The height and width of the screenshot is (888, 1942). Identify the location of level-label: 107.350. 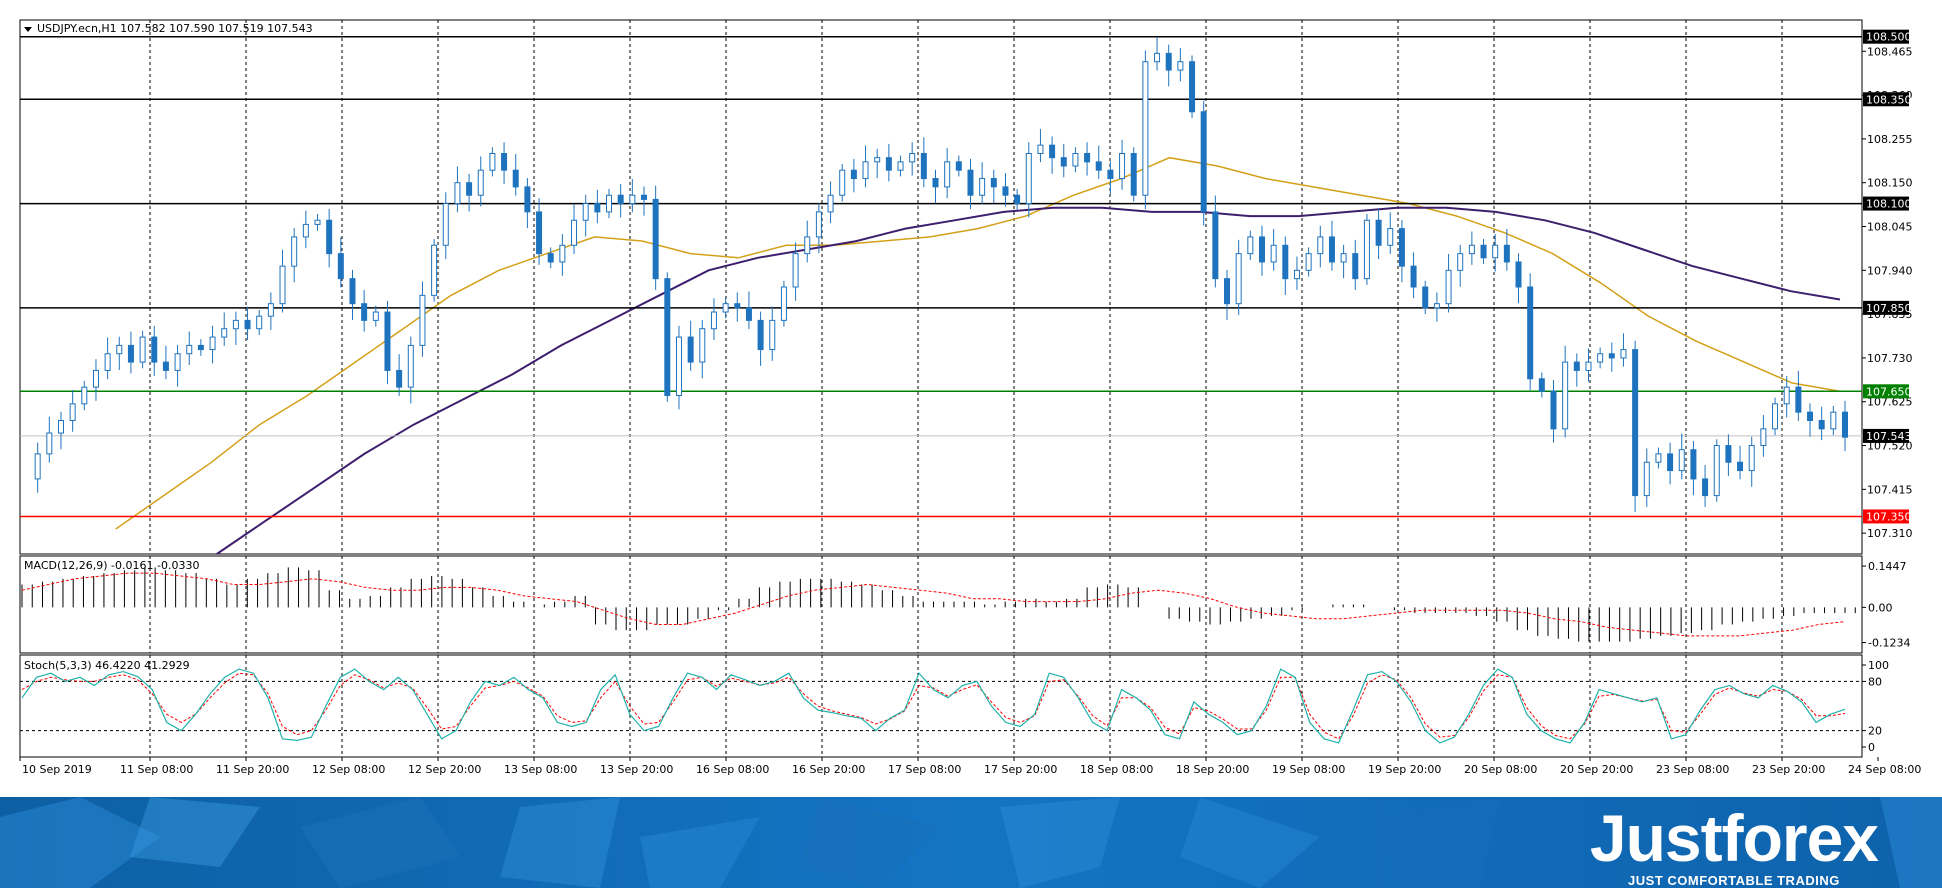
(1889, 516).